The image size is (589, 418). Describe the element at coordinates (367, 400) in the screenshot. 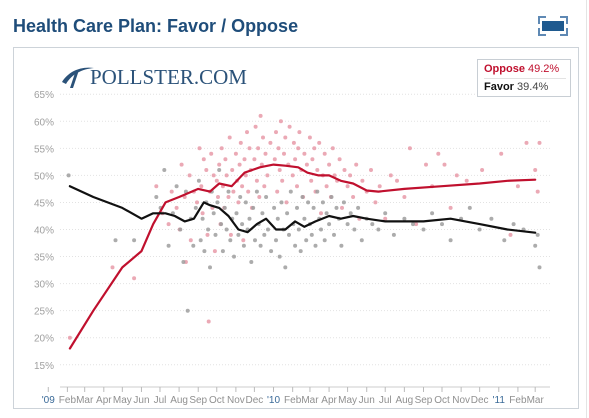

I see `x-tick-label: Jun` at that location.